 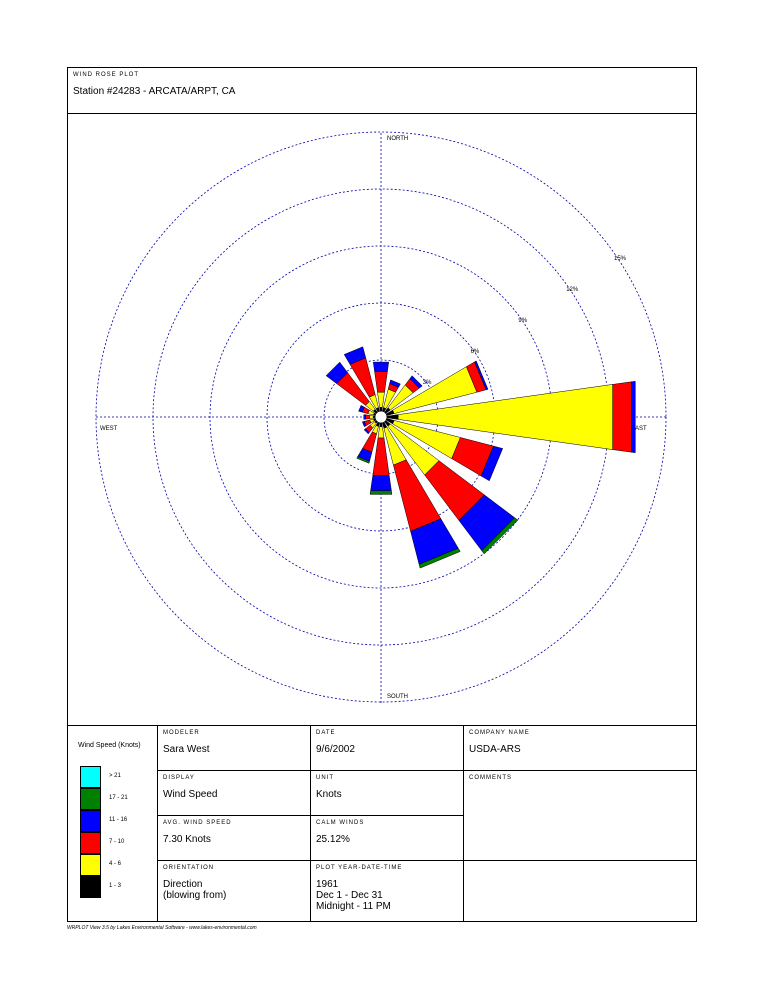 What do you see at coordinates (335, 749) in the screenshot?
I see `date-value: 9/6/2002` at bounding box center [335, 749].